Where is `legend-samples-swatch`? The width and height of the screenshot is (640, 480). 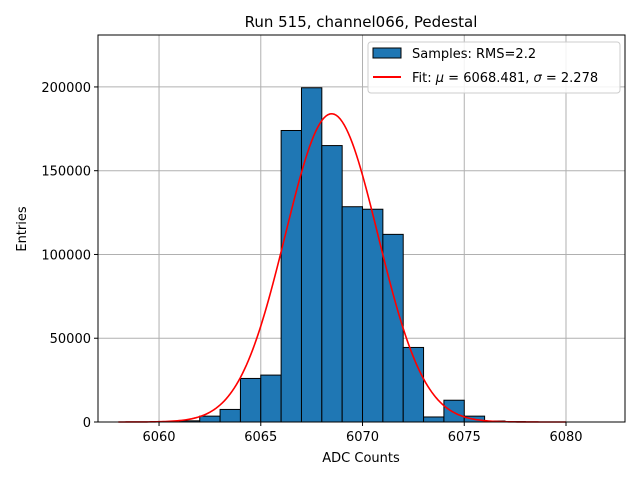
legend-samples-swatch is located at coordinates (387, 53).